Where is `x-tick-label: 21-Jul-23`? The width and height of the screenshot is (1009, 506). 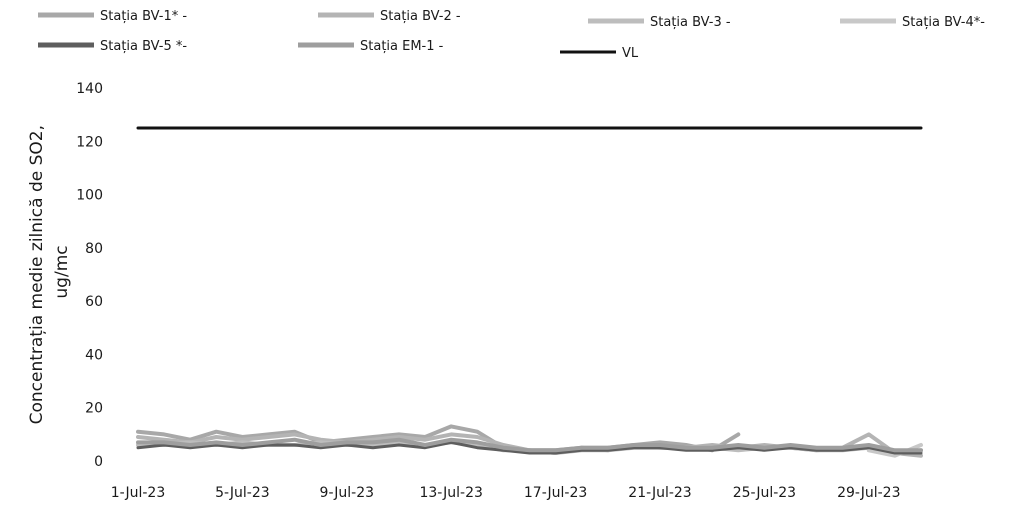 x-tick-label: 21-Jul-23 is located at coordinates (659, 493).